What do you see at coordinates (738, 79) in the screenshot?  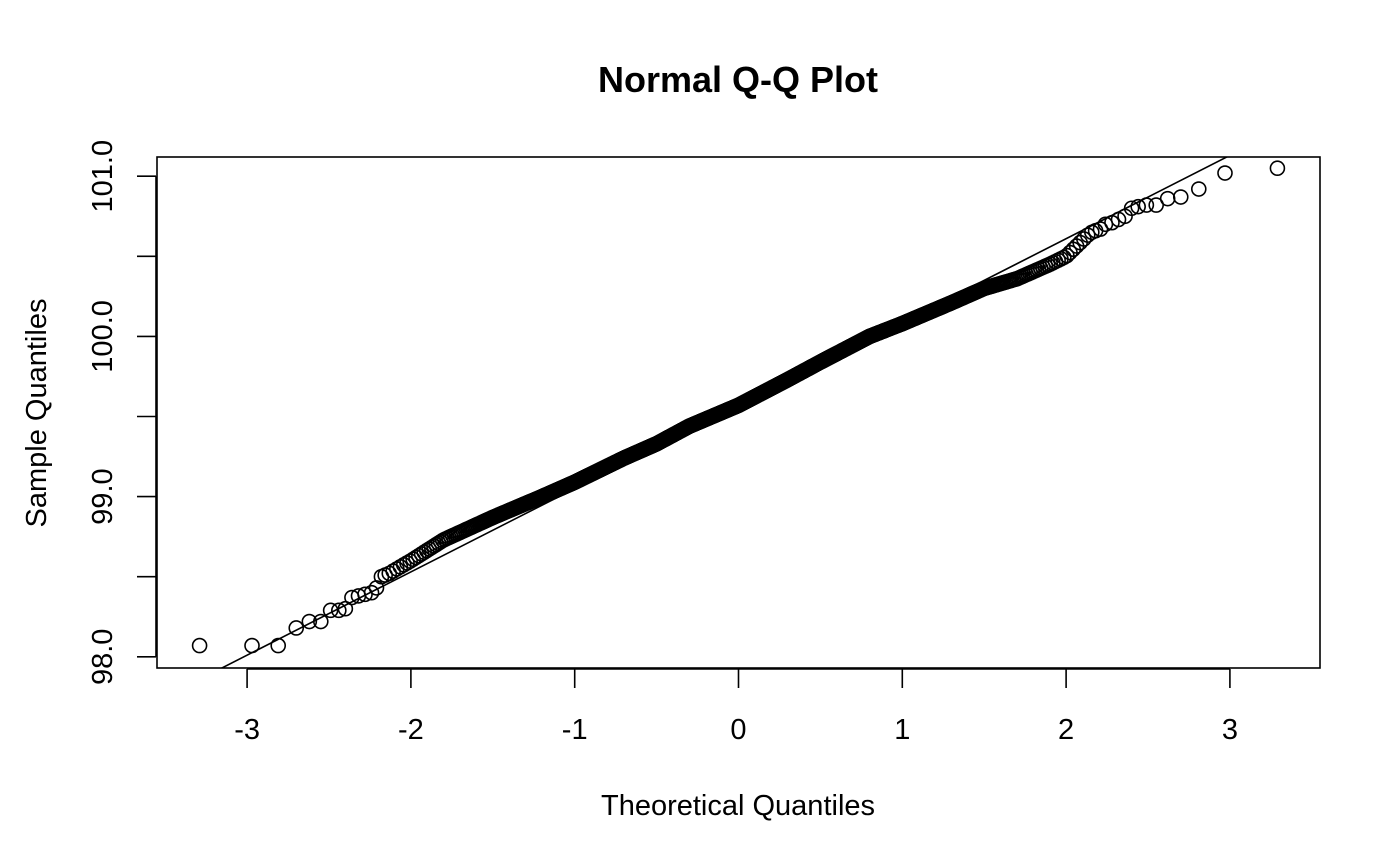 I see `chart-title: Normal Q-Q Plot` at bounding box center [738, 79].